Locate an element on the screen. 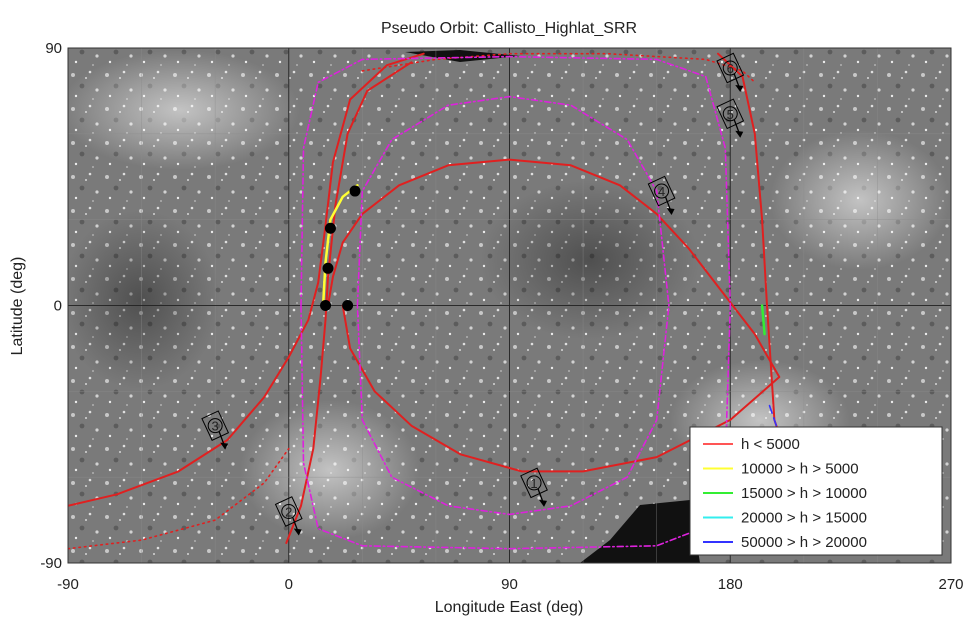  node-markers is located at coordinates (340, 248).